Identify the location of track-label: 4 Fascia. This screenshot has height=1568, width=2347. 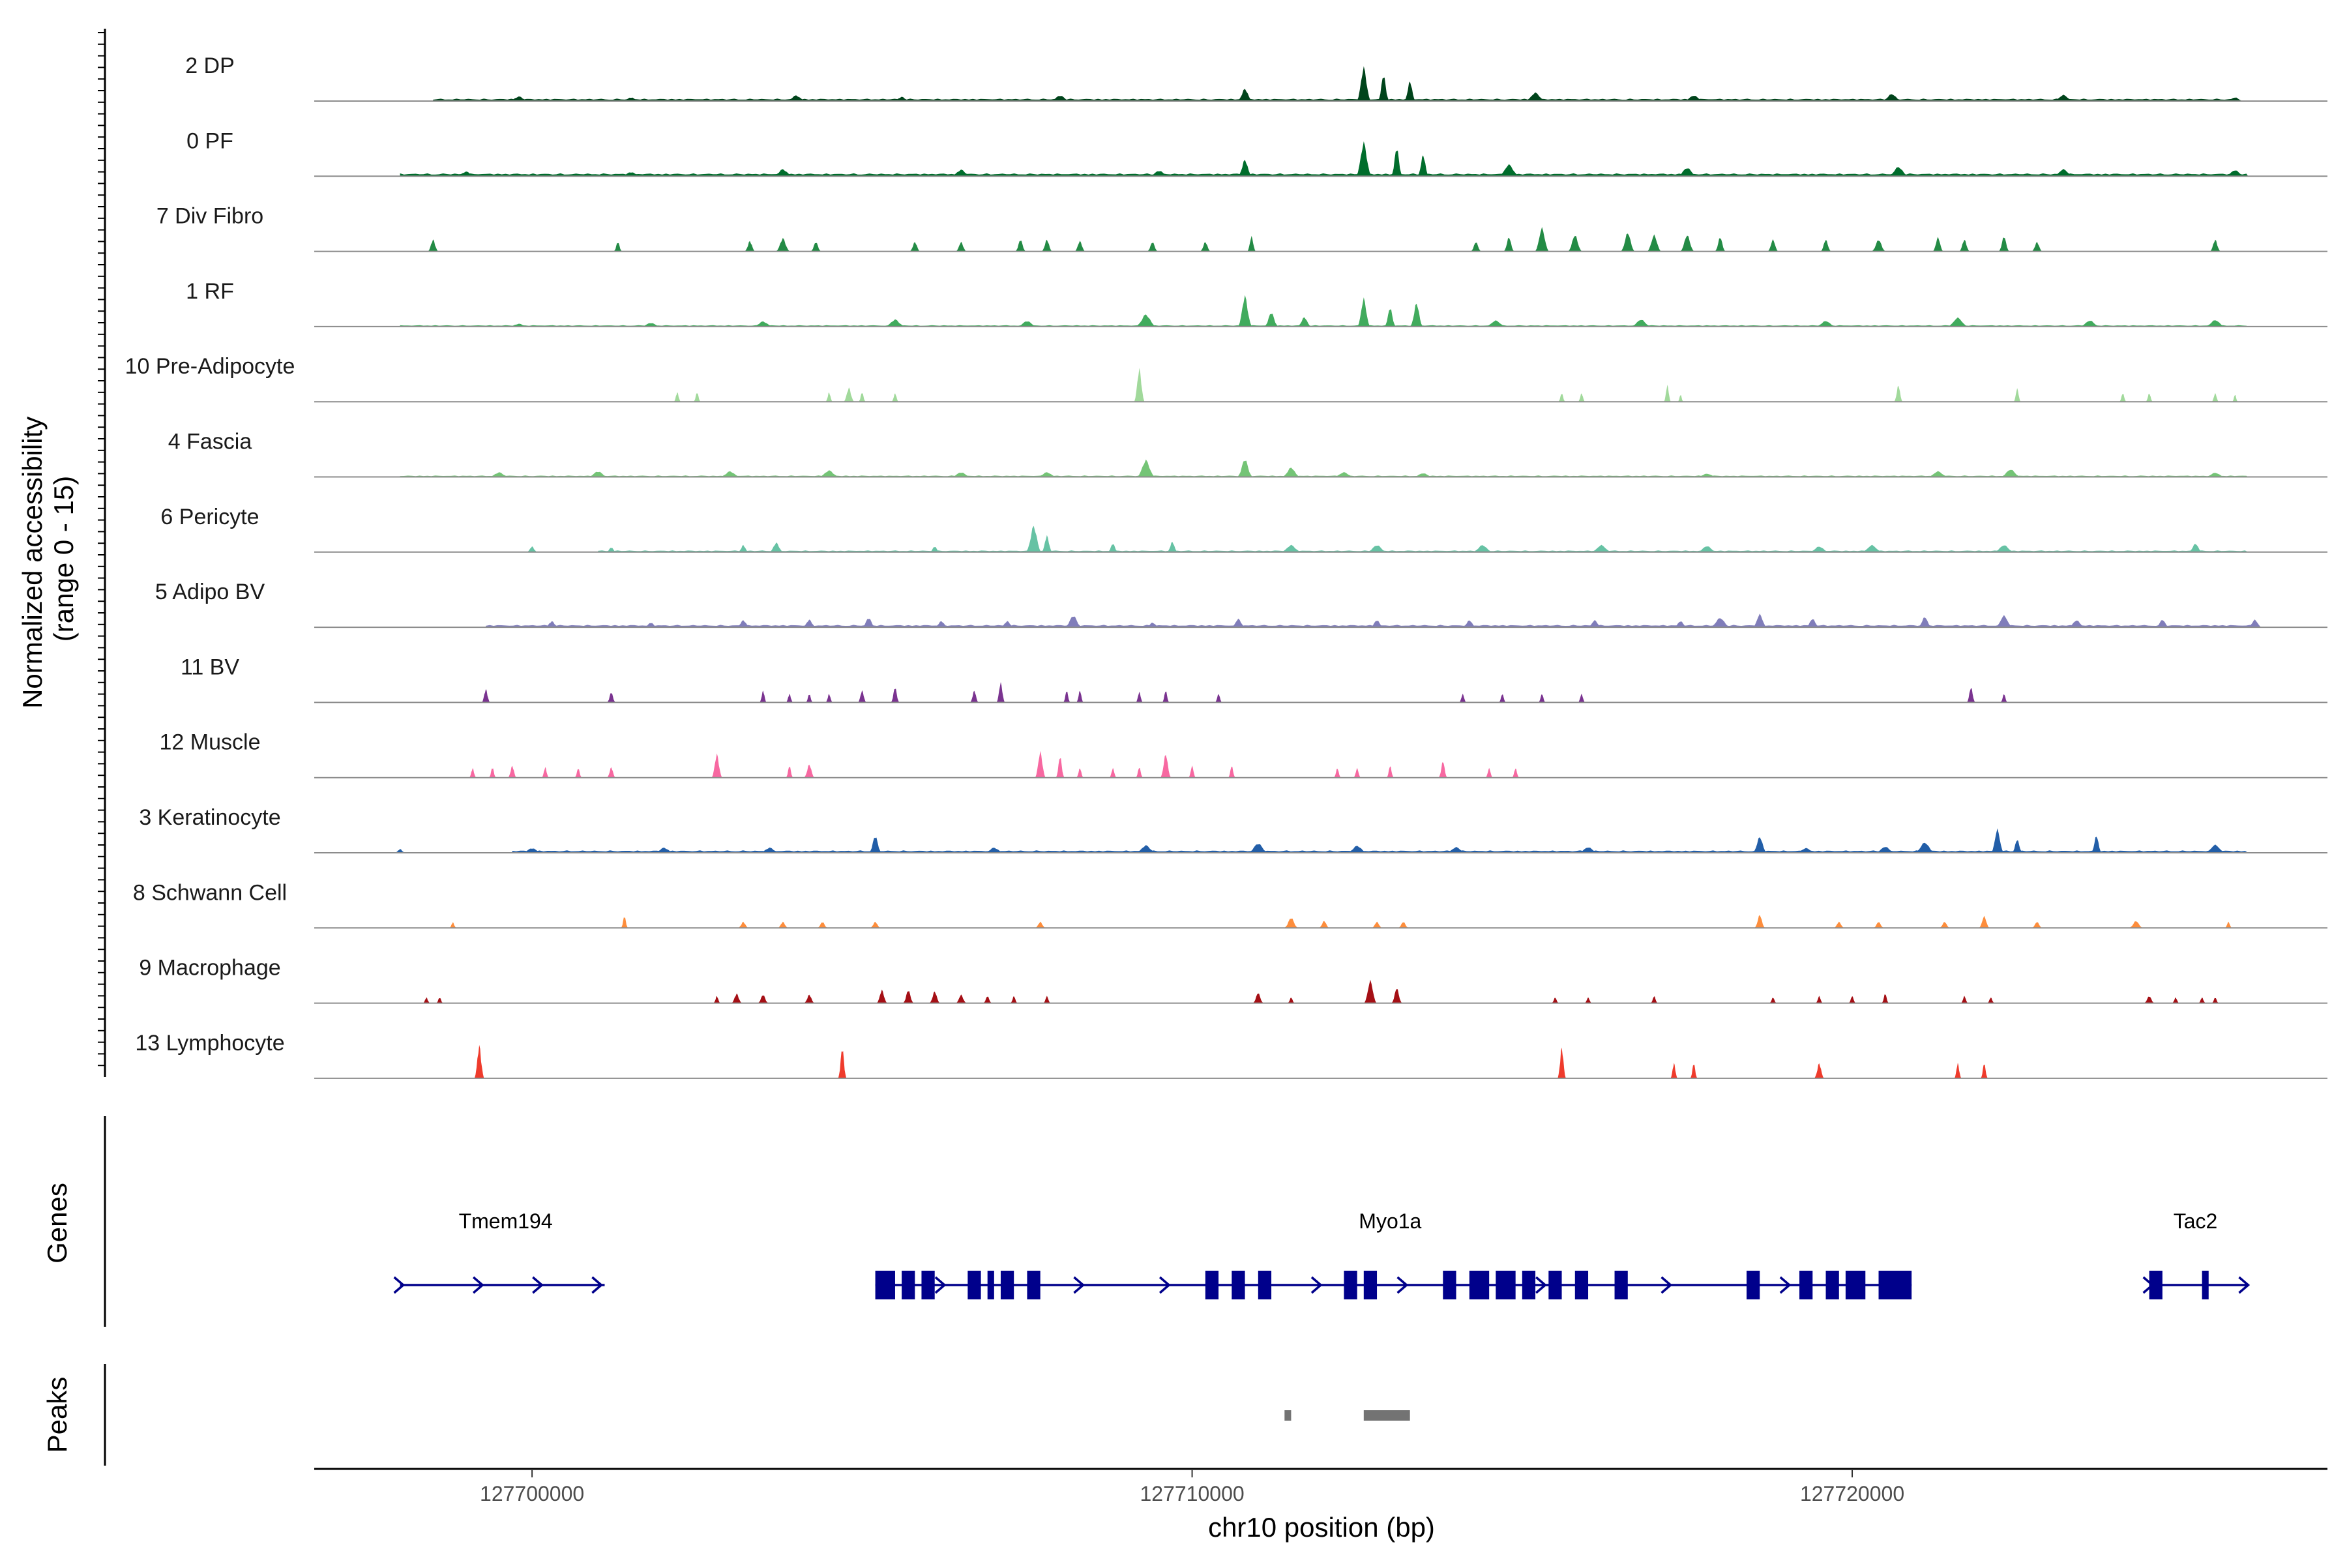
(210, 442).